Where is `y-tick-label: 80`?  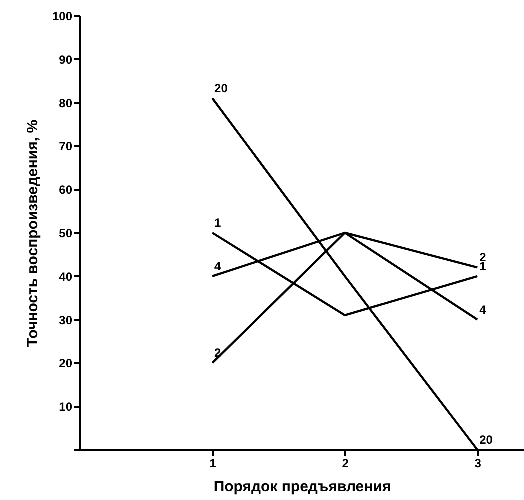 y-tick-label: 80 is located at coordinates (66, 103).